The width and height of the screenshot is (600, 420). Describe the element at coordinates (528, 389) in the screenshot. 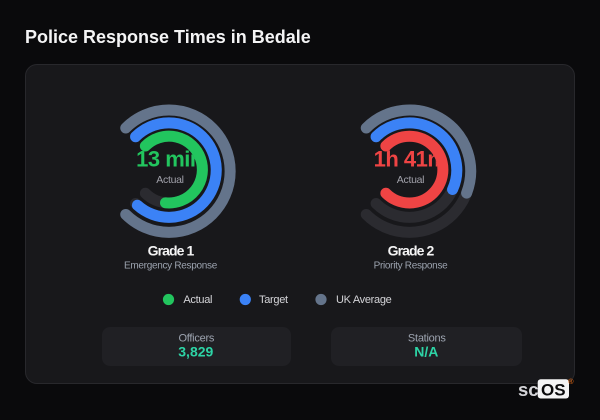

I see `svg-text: sc` at that location.